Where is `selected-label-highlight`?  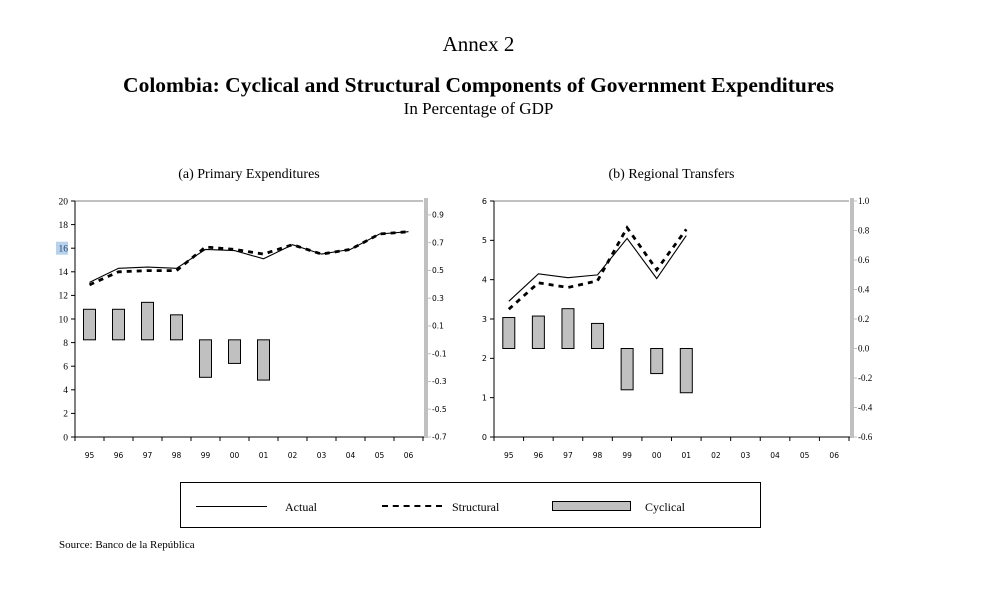 selected-label-highlight is located at coordinates (62, 248).